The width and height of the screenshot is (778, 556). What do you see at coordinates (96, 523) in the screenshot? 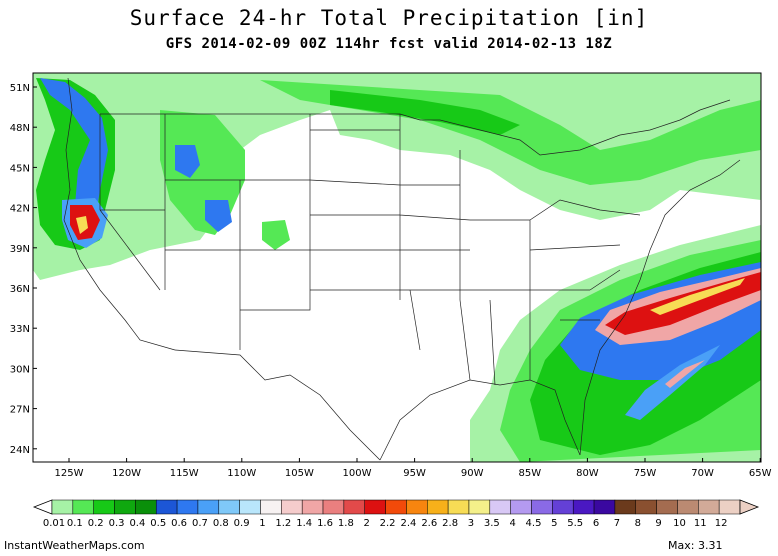
I see `colorbar-tick-label: 0.2` at bounding box center [96, 523].